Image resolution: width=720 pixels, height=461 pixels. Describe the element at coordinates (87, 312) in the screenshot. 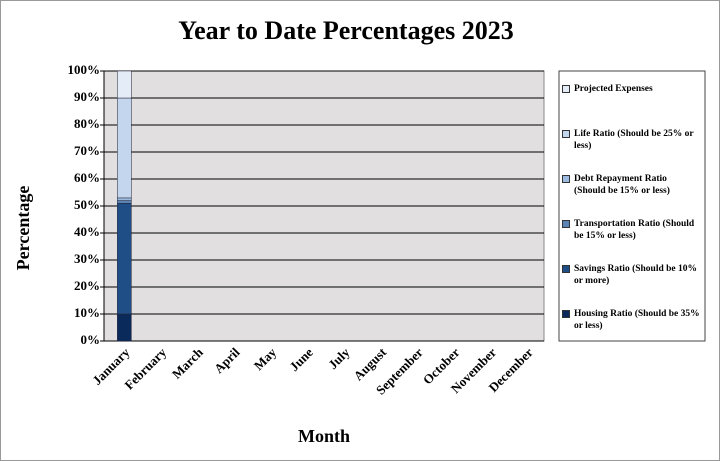

I see `y-tick-label: 10%` at that location.